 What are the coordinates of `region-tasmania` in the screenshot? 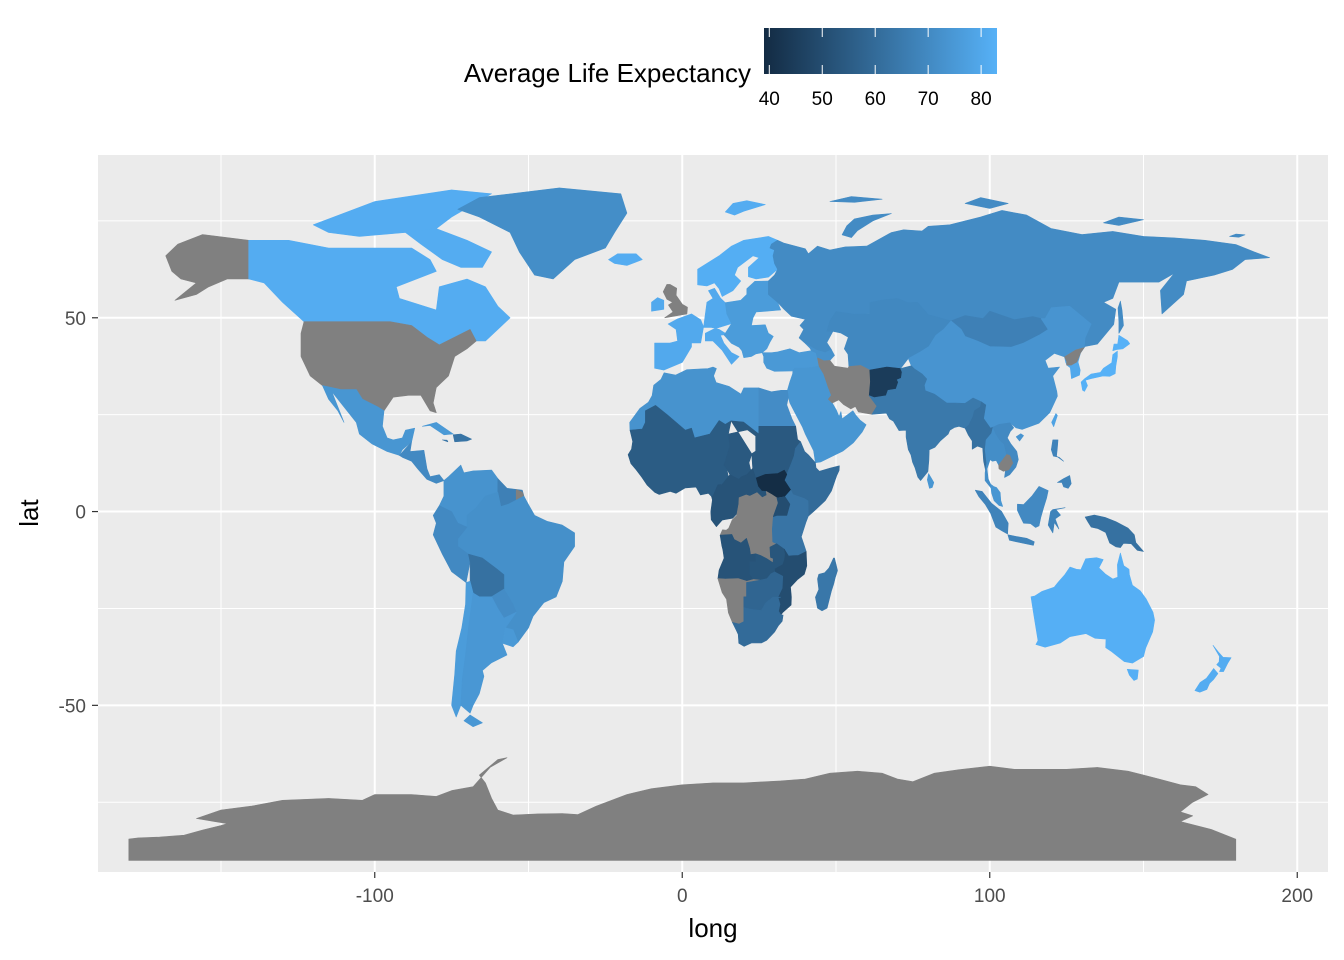 It's located at (1132, 675).